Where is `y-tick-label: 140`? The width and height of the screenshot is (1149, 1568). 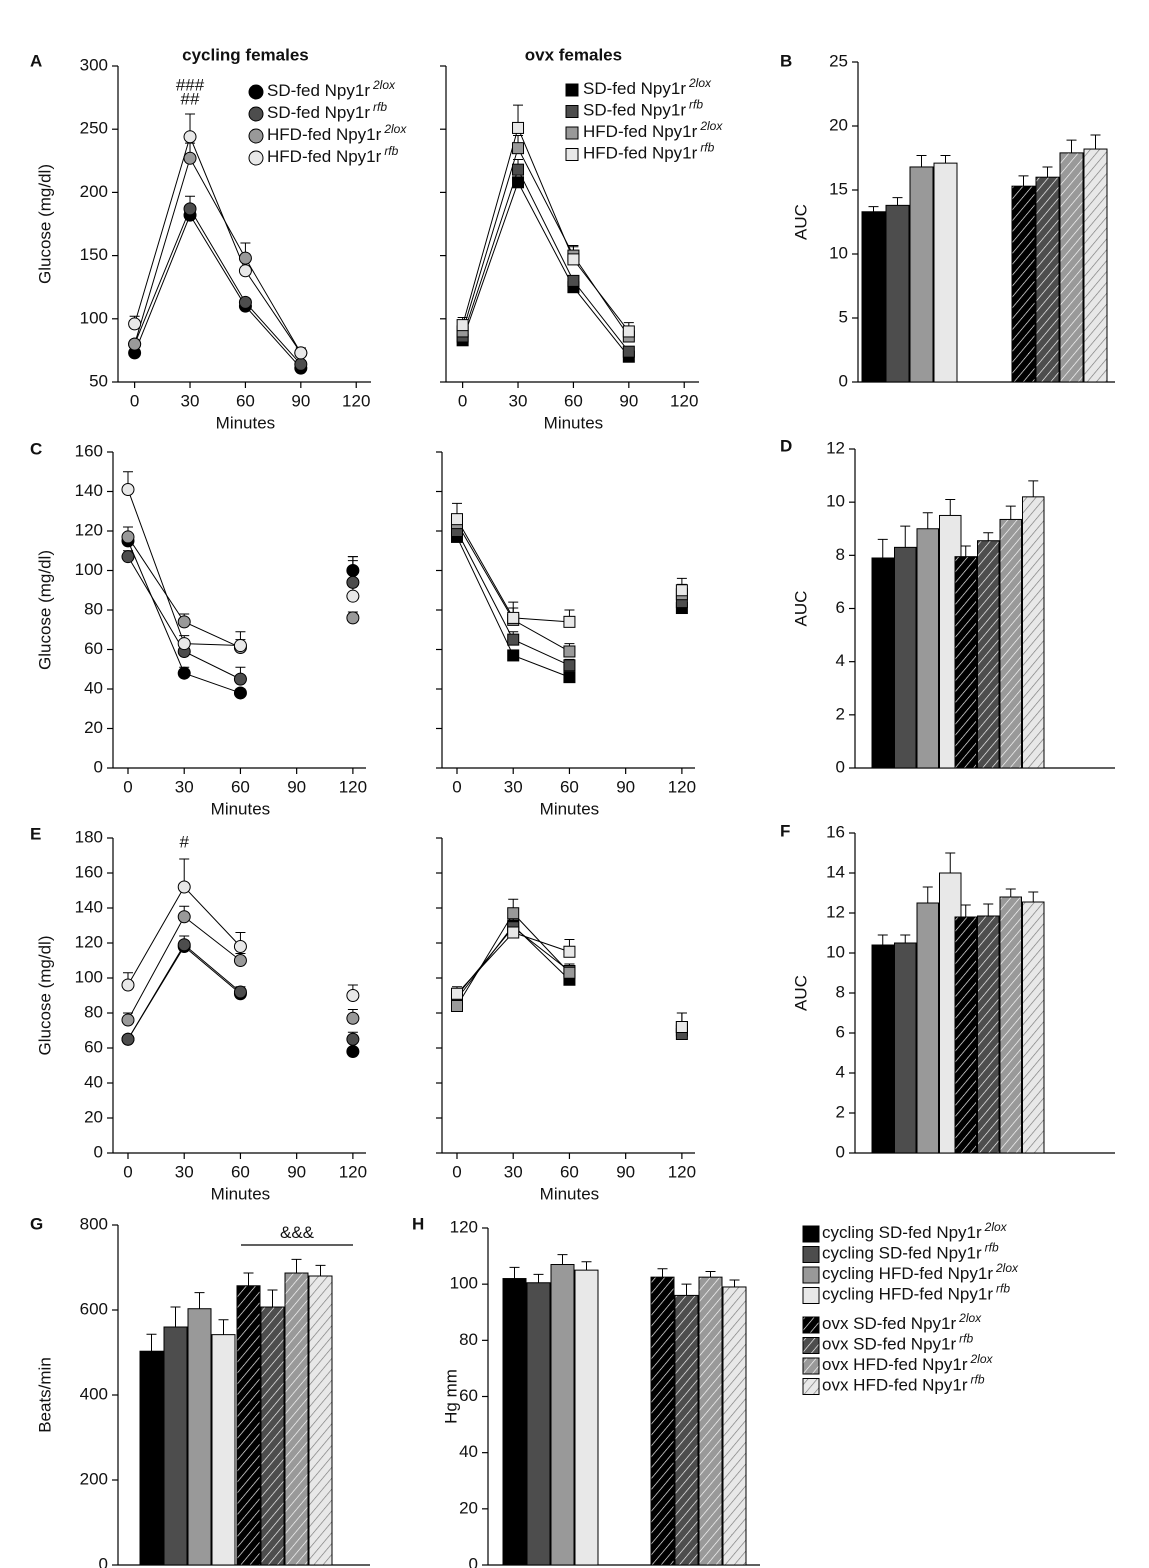 y-tick-label: 140 is located at coordinates (89, 906).